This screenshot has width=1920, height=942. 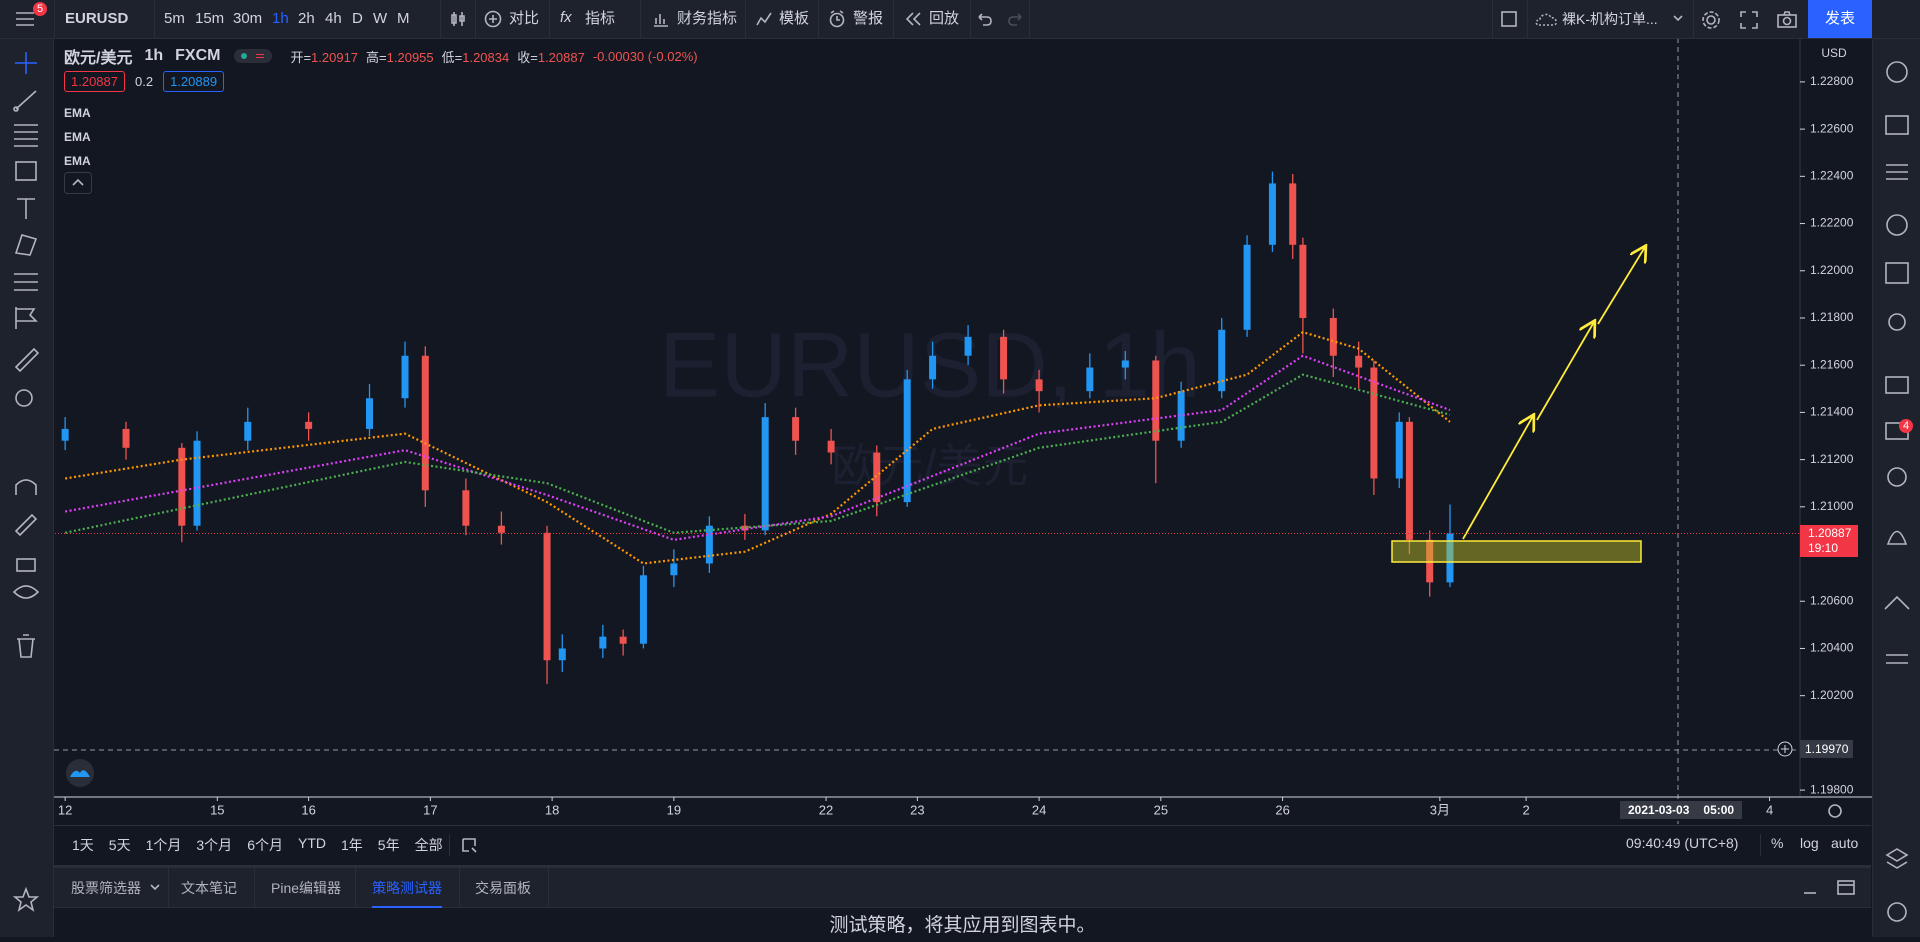 I want to click on lock-tool, so click(x=26, y=565).